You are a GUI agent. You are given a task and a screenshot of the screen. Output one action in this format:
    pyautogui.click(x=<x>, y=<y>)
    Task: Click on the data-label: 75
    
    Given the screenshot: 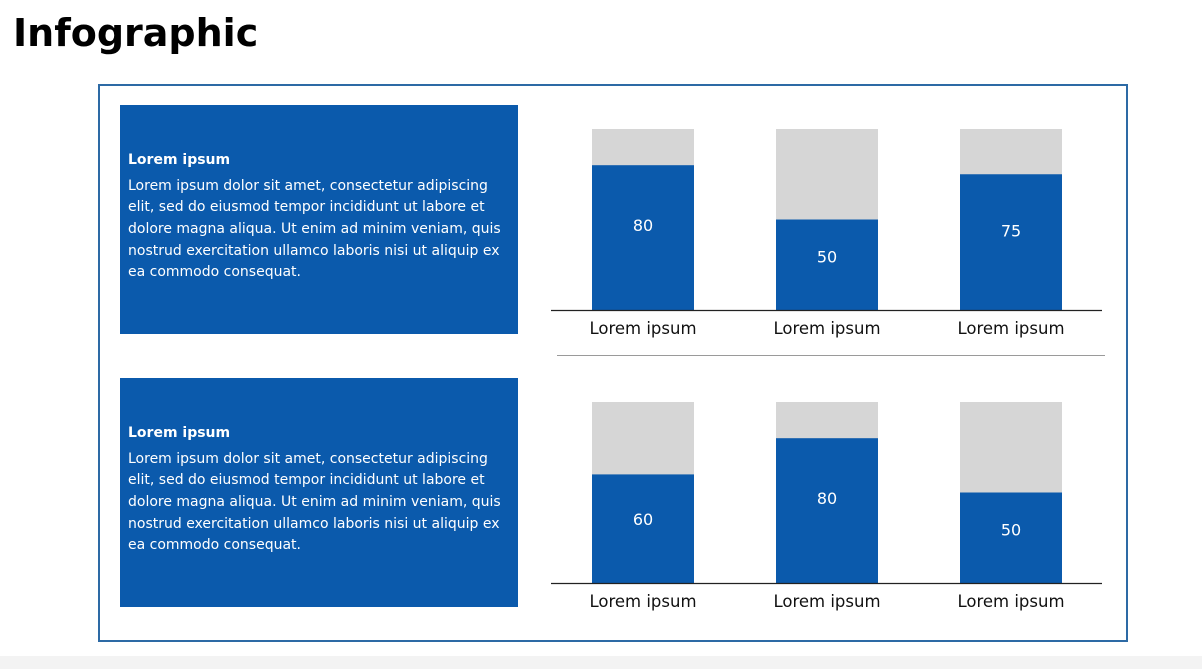 What is the action you would take?
    pyautogui.click(x=1011, y=230)
    